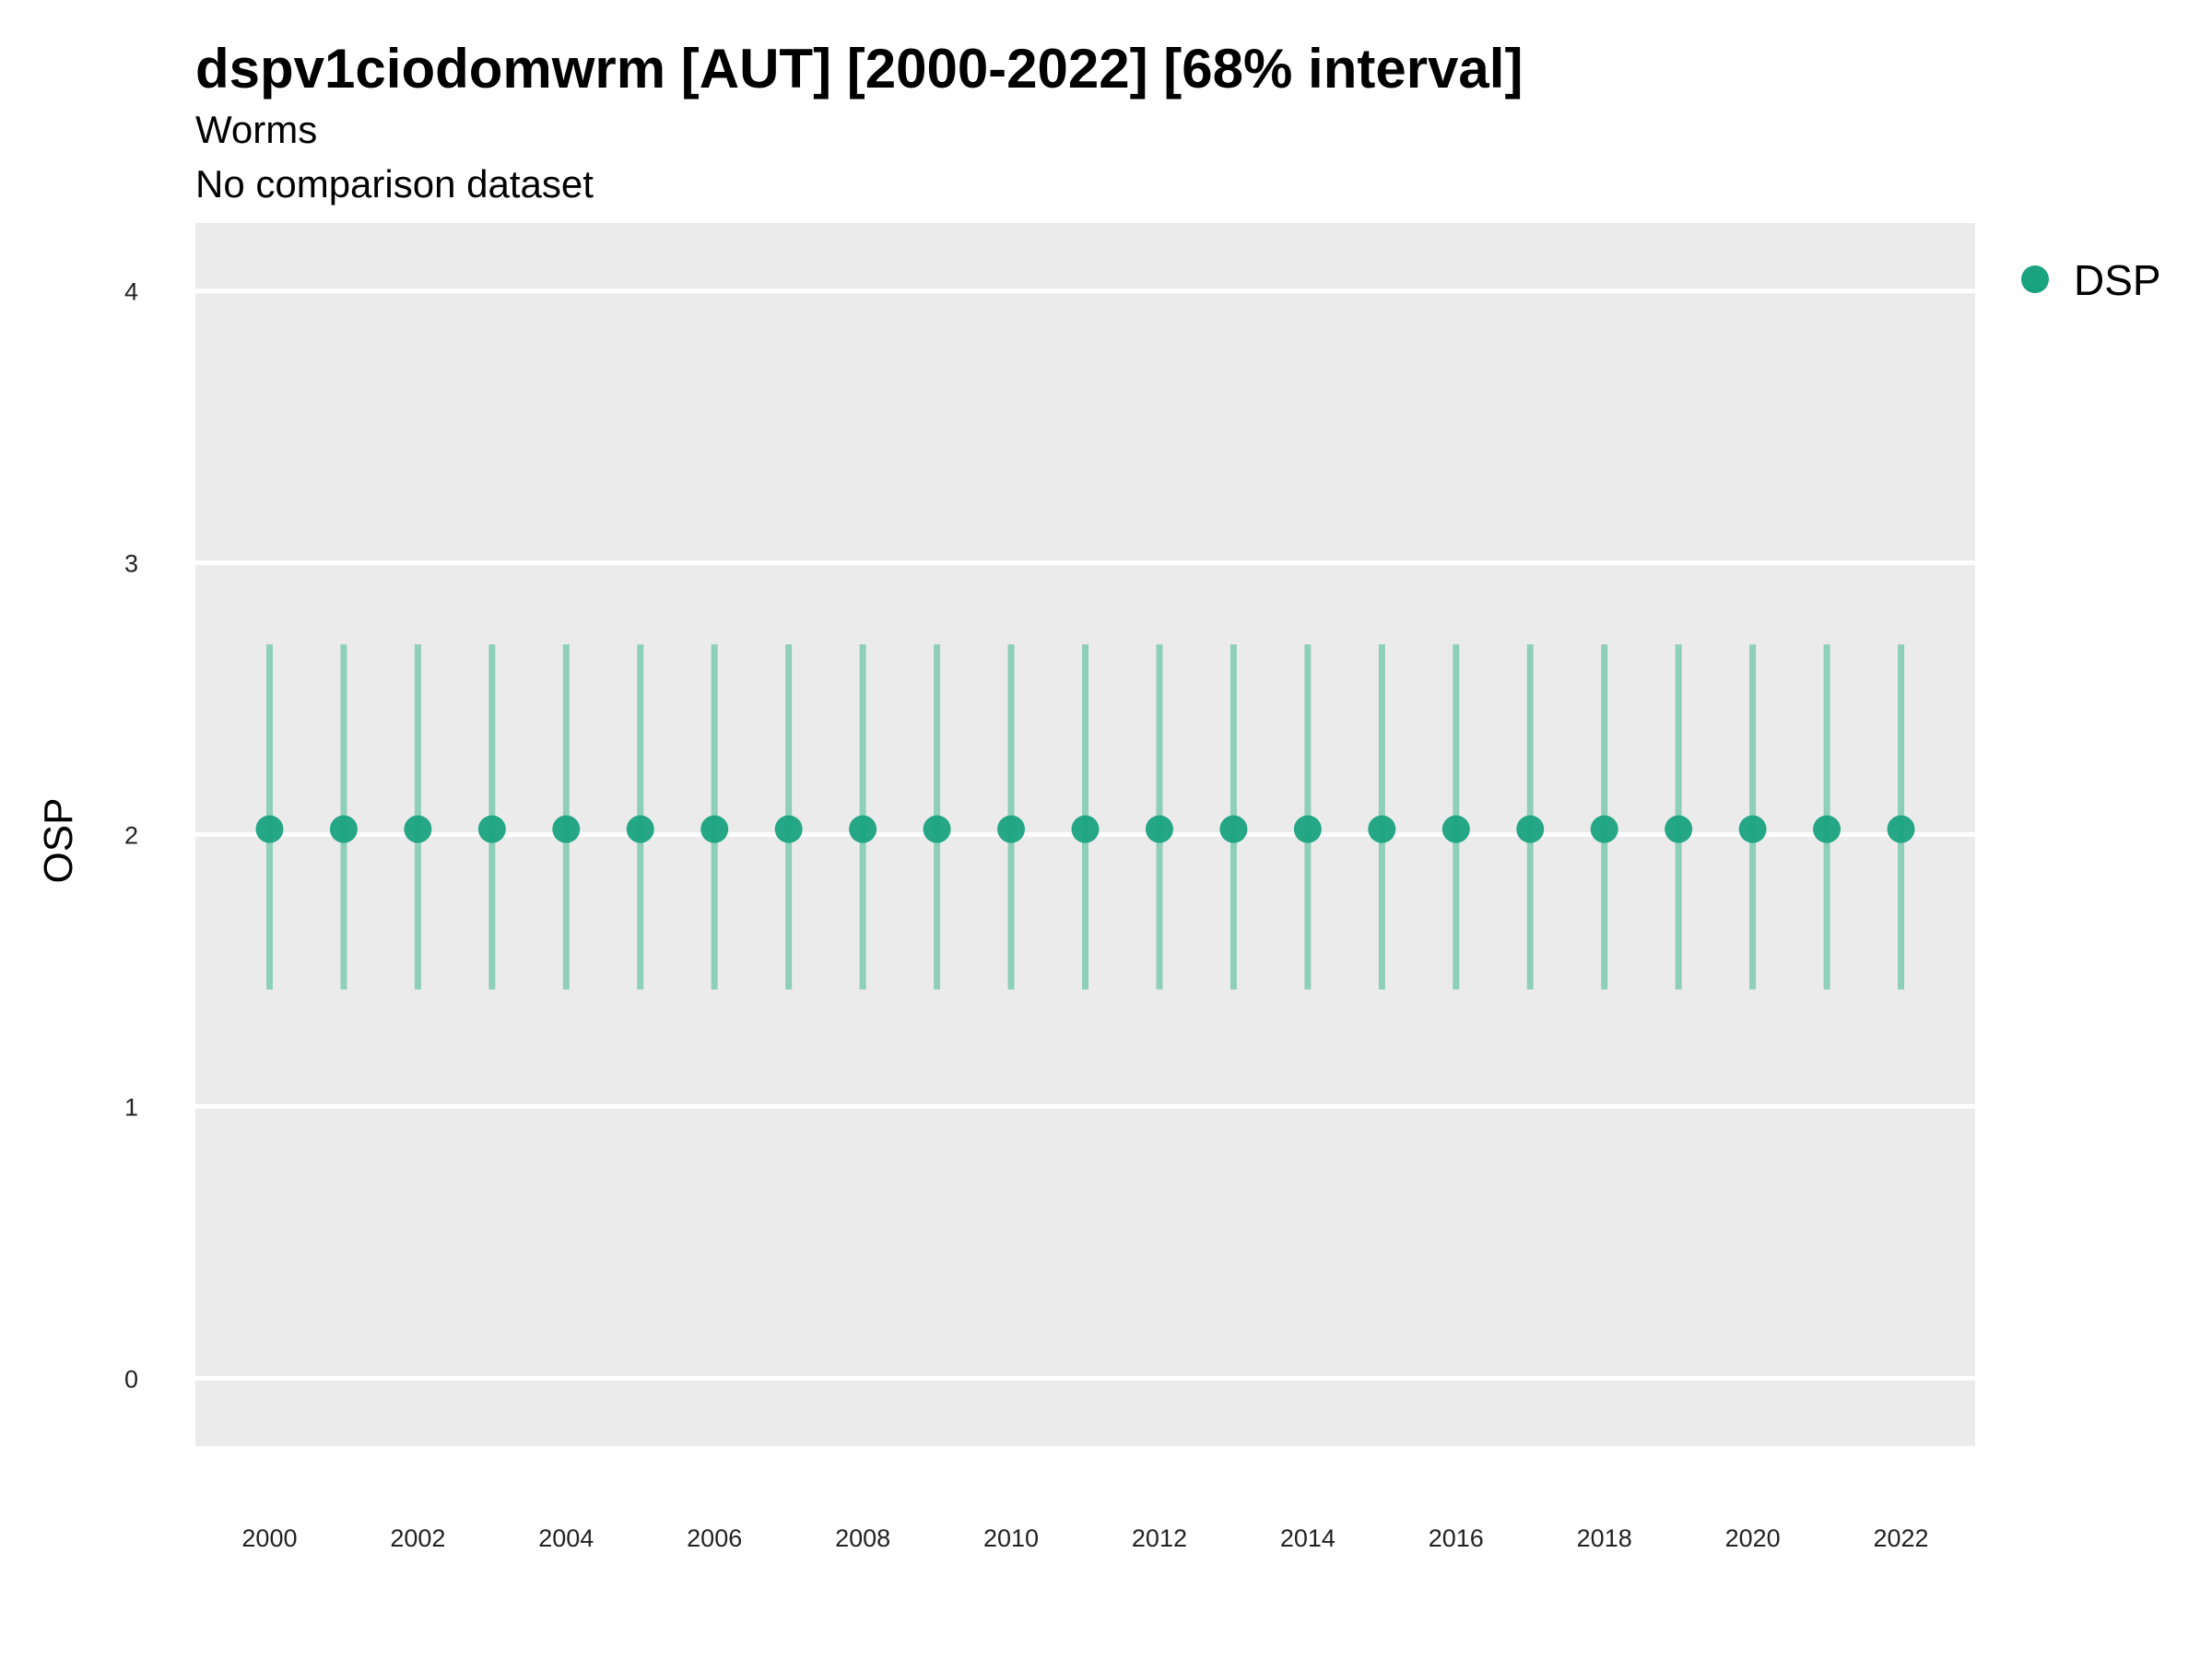 The width and height of the screenshot is (2212, 1659). I want to click on x-tick-label: 2008, so click(862, 1538).